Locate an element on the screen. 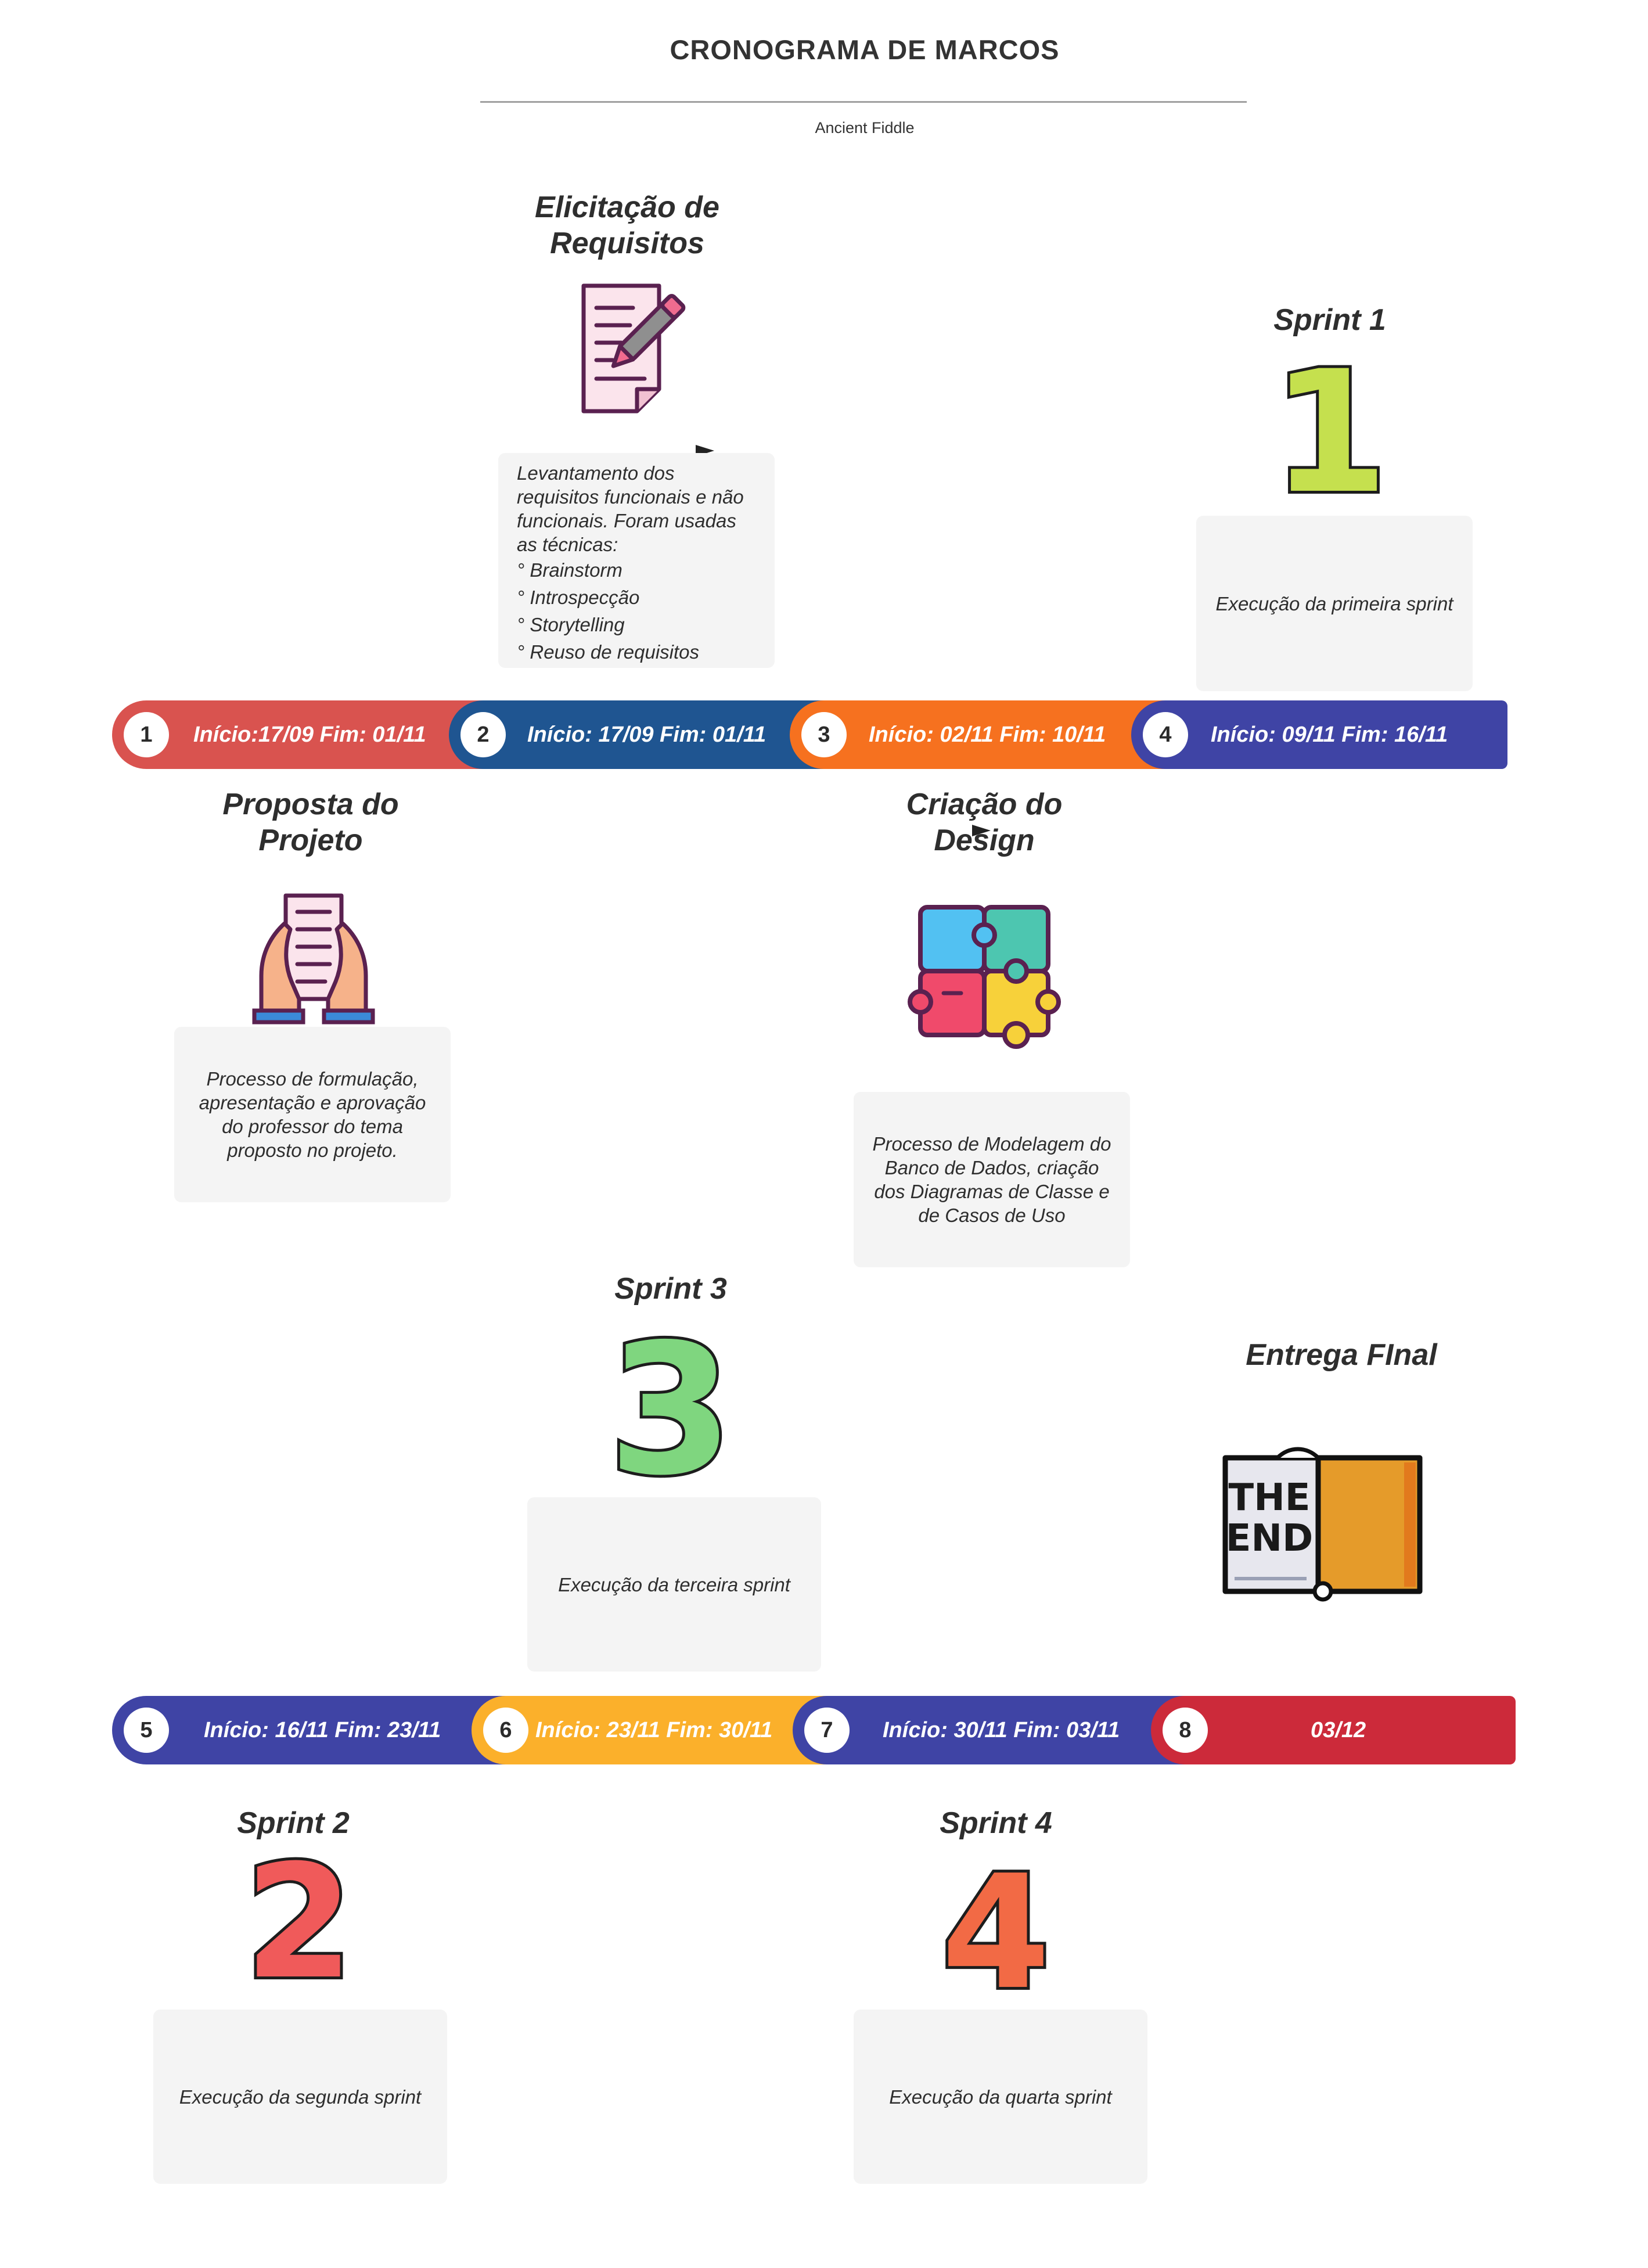  timeline-segment-3: 3 Início: 02/11 Fim: 10/11 is located at coordinates (981, 734).